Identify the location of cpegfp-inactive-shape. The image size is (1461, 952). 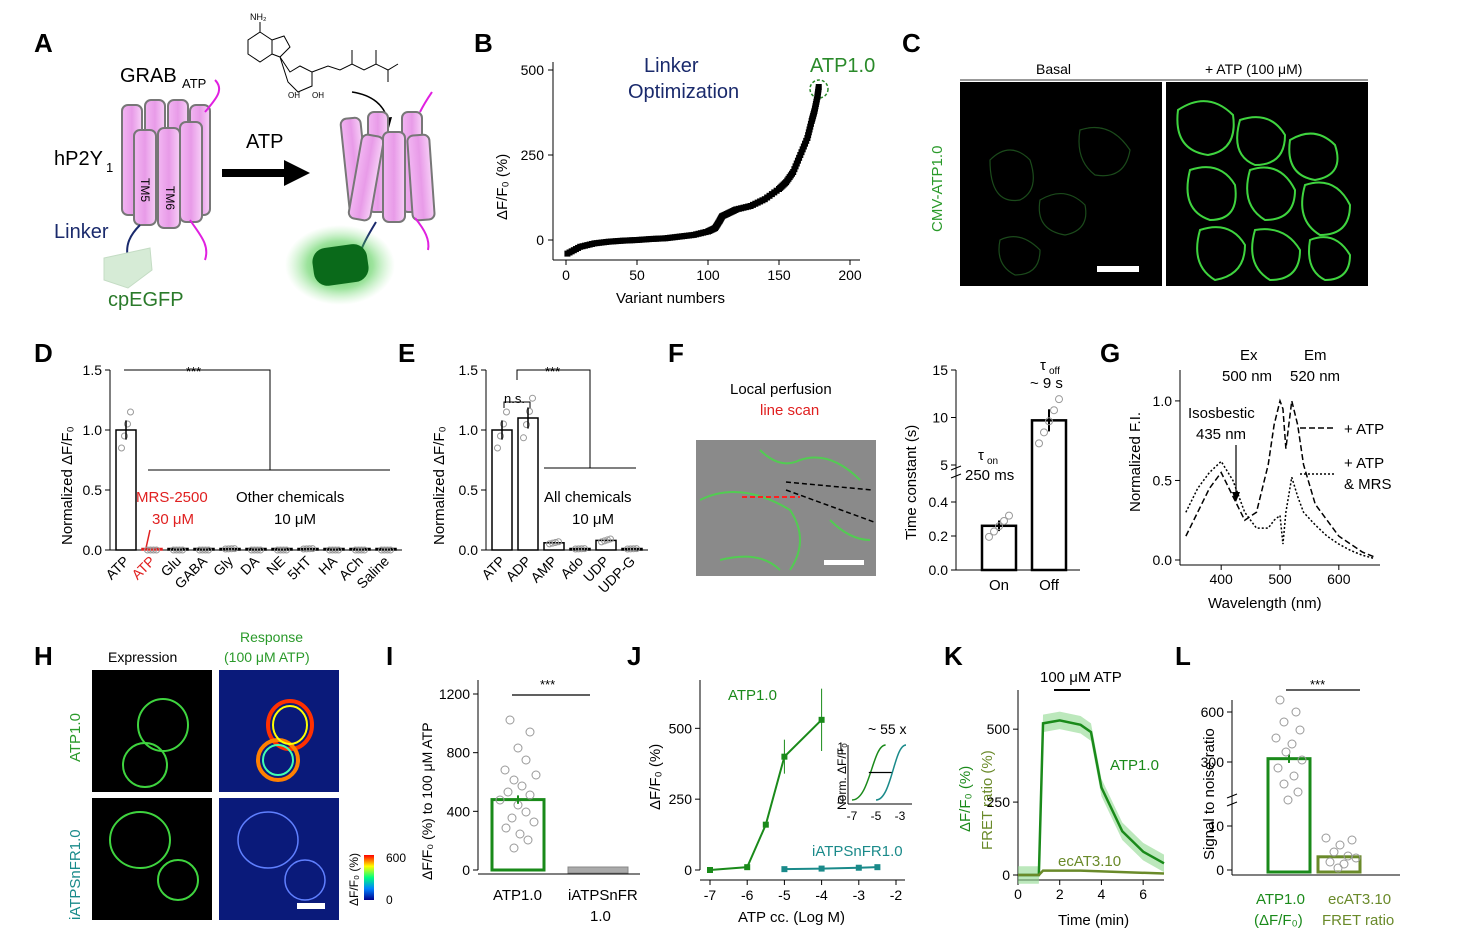
(128, 268).